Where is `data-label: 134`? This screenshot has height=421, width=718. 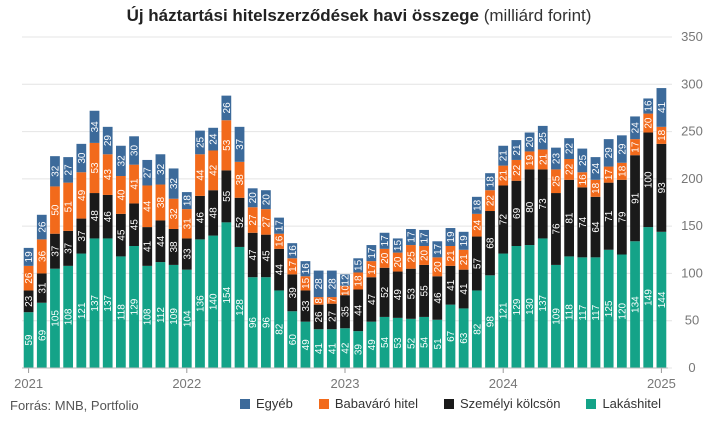 data-label: 134 is located at coordinates (636, 304).